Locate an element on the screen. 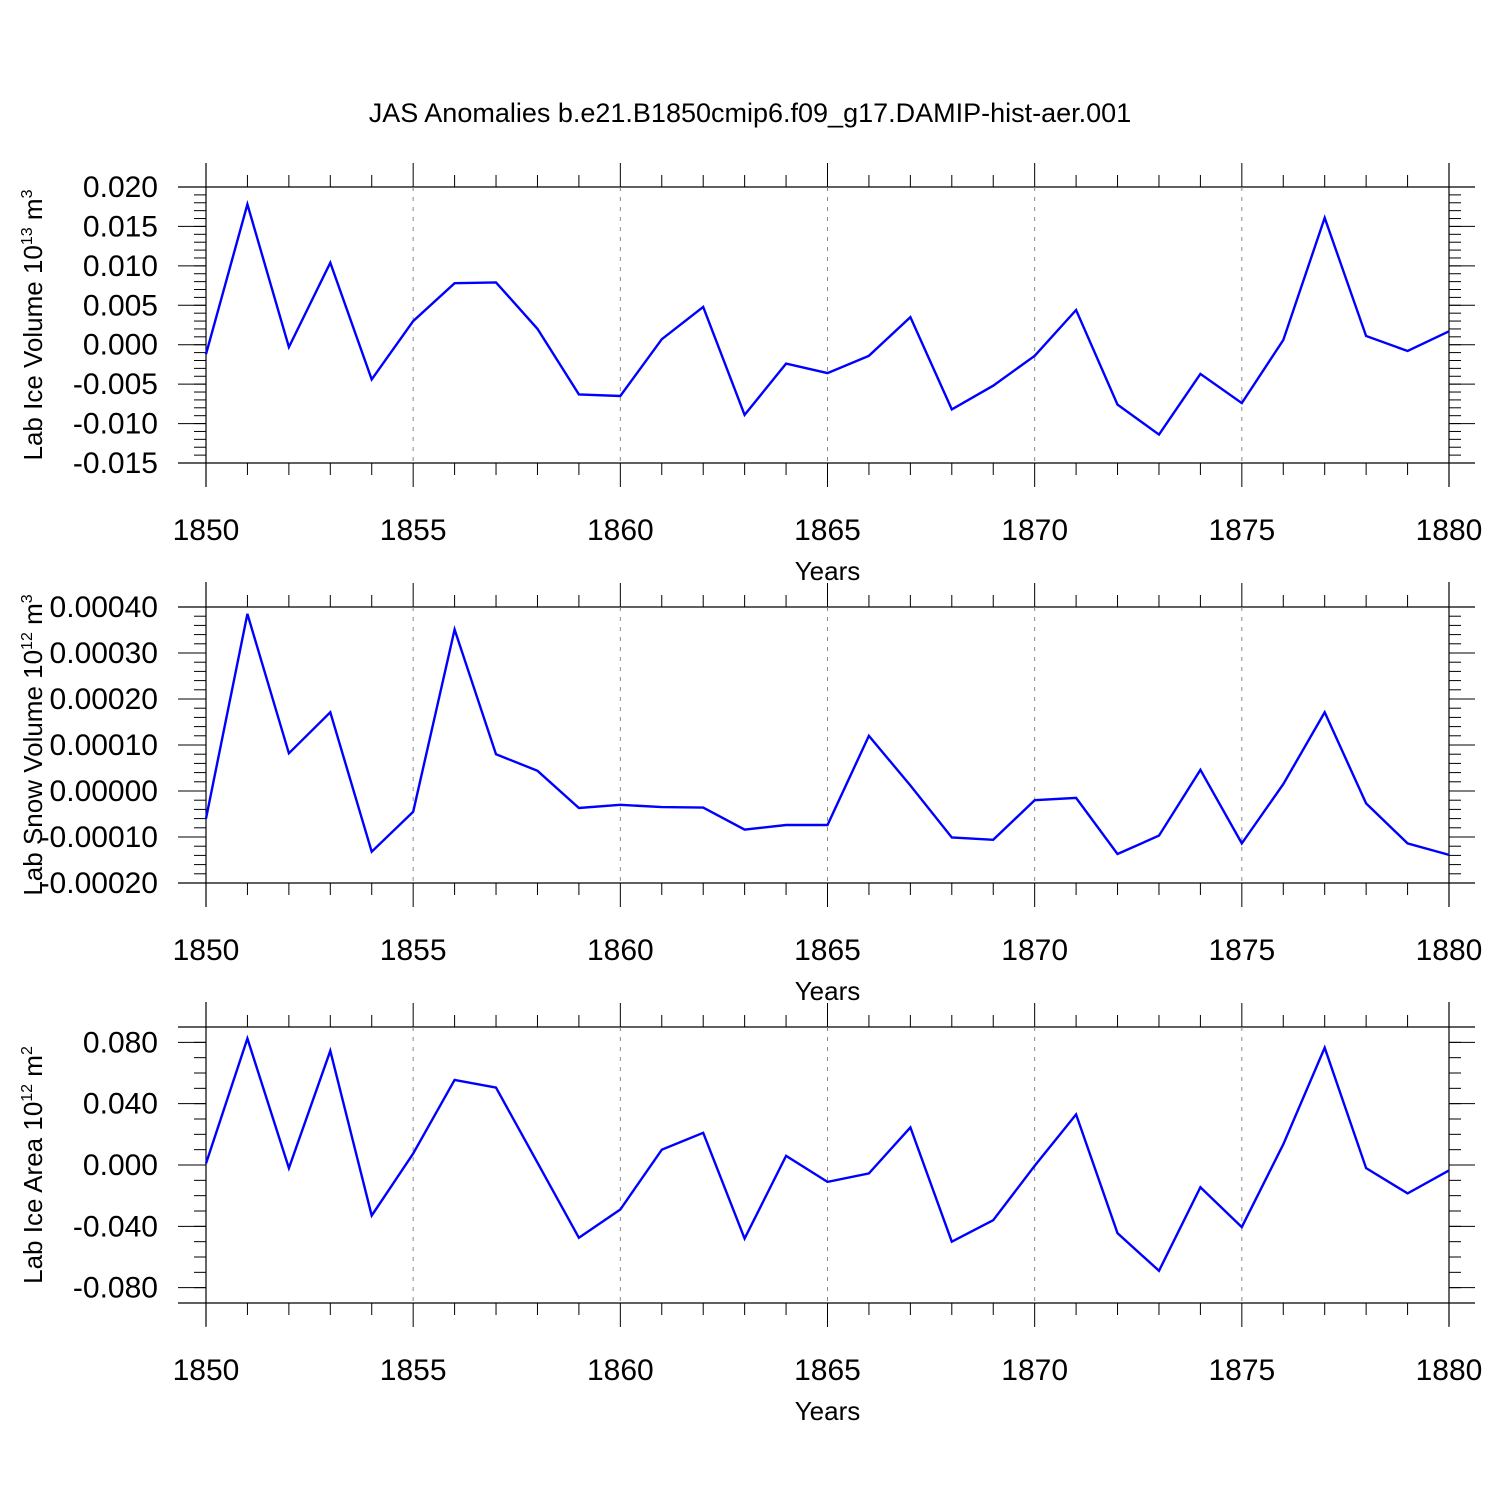 The height and width of the screenshot is (1500, 1500). y-axis-label: Lab Snow Volume 1012 m3 is located at coordinates (33, 744).